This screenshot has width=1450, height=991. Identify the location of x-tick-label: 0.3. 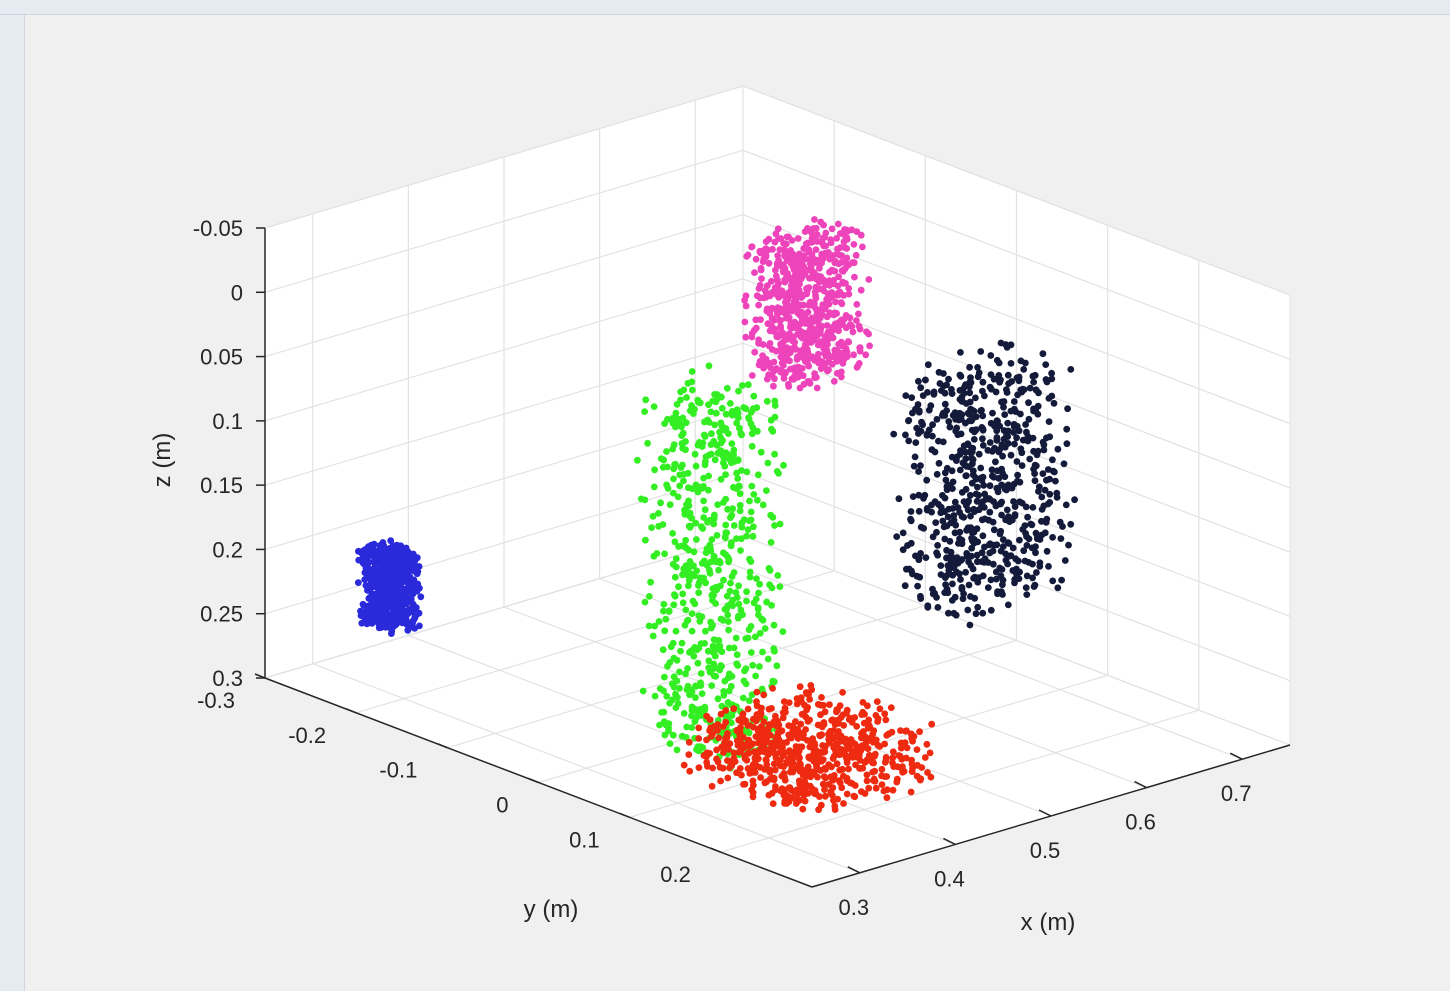
(854, 907).